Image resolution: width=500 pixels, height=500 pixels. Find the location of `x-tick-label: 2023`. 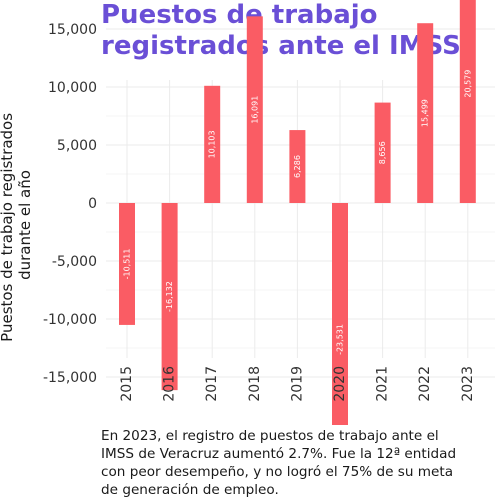

x-tick-label: 2023 is located at coordinates (468, 384).